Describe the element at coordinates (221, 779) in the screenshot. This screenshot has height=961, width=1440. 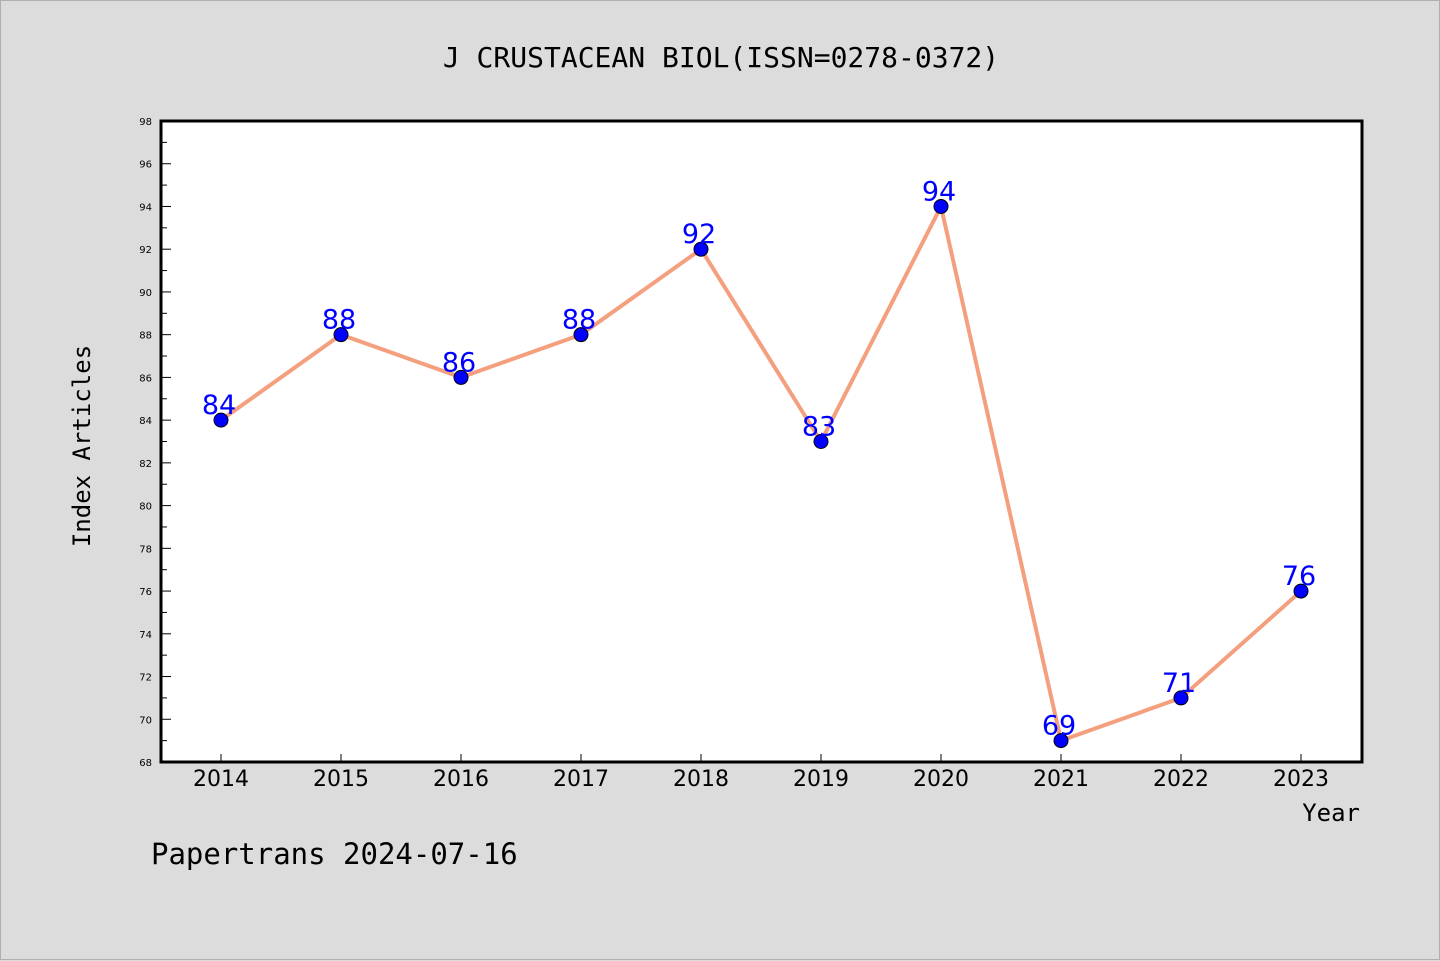
I see `x-tick-label: 2014` at that location.